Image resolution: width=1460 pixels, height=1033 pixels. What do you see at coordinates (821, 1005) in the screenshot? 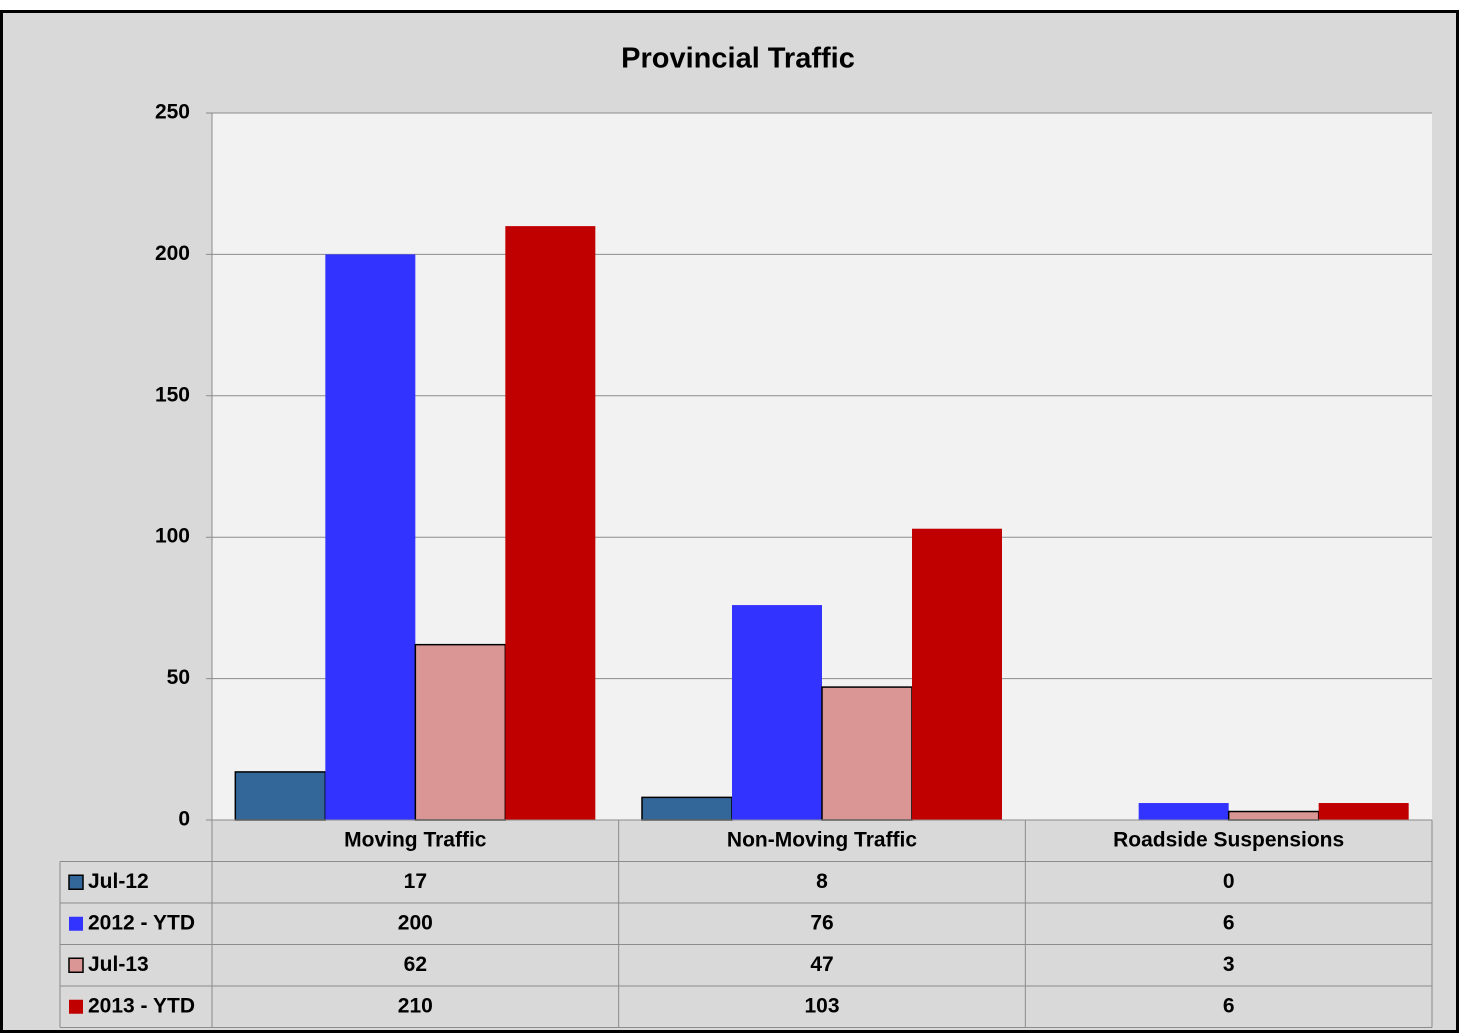
I see `table-value: 103` at bounding box center [821, 1005].